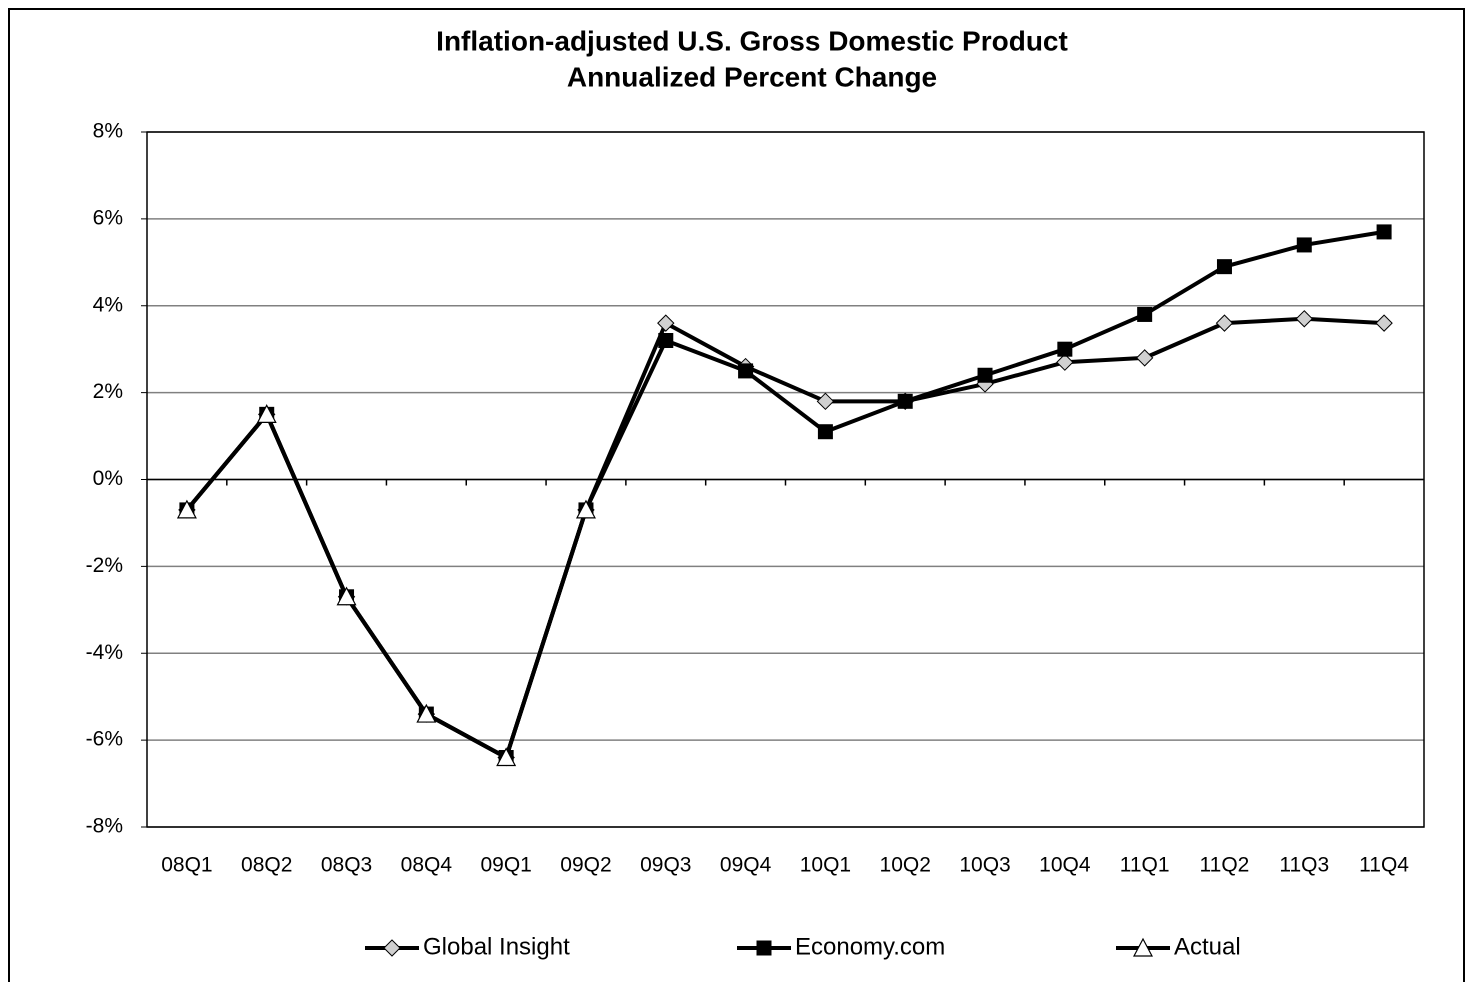 Image resolution: width=1469 pixels, height=982 pixels. I want to click on x-tick-label: 10Q1, so click(825, 865).